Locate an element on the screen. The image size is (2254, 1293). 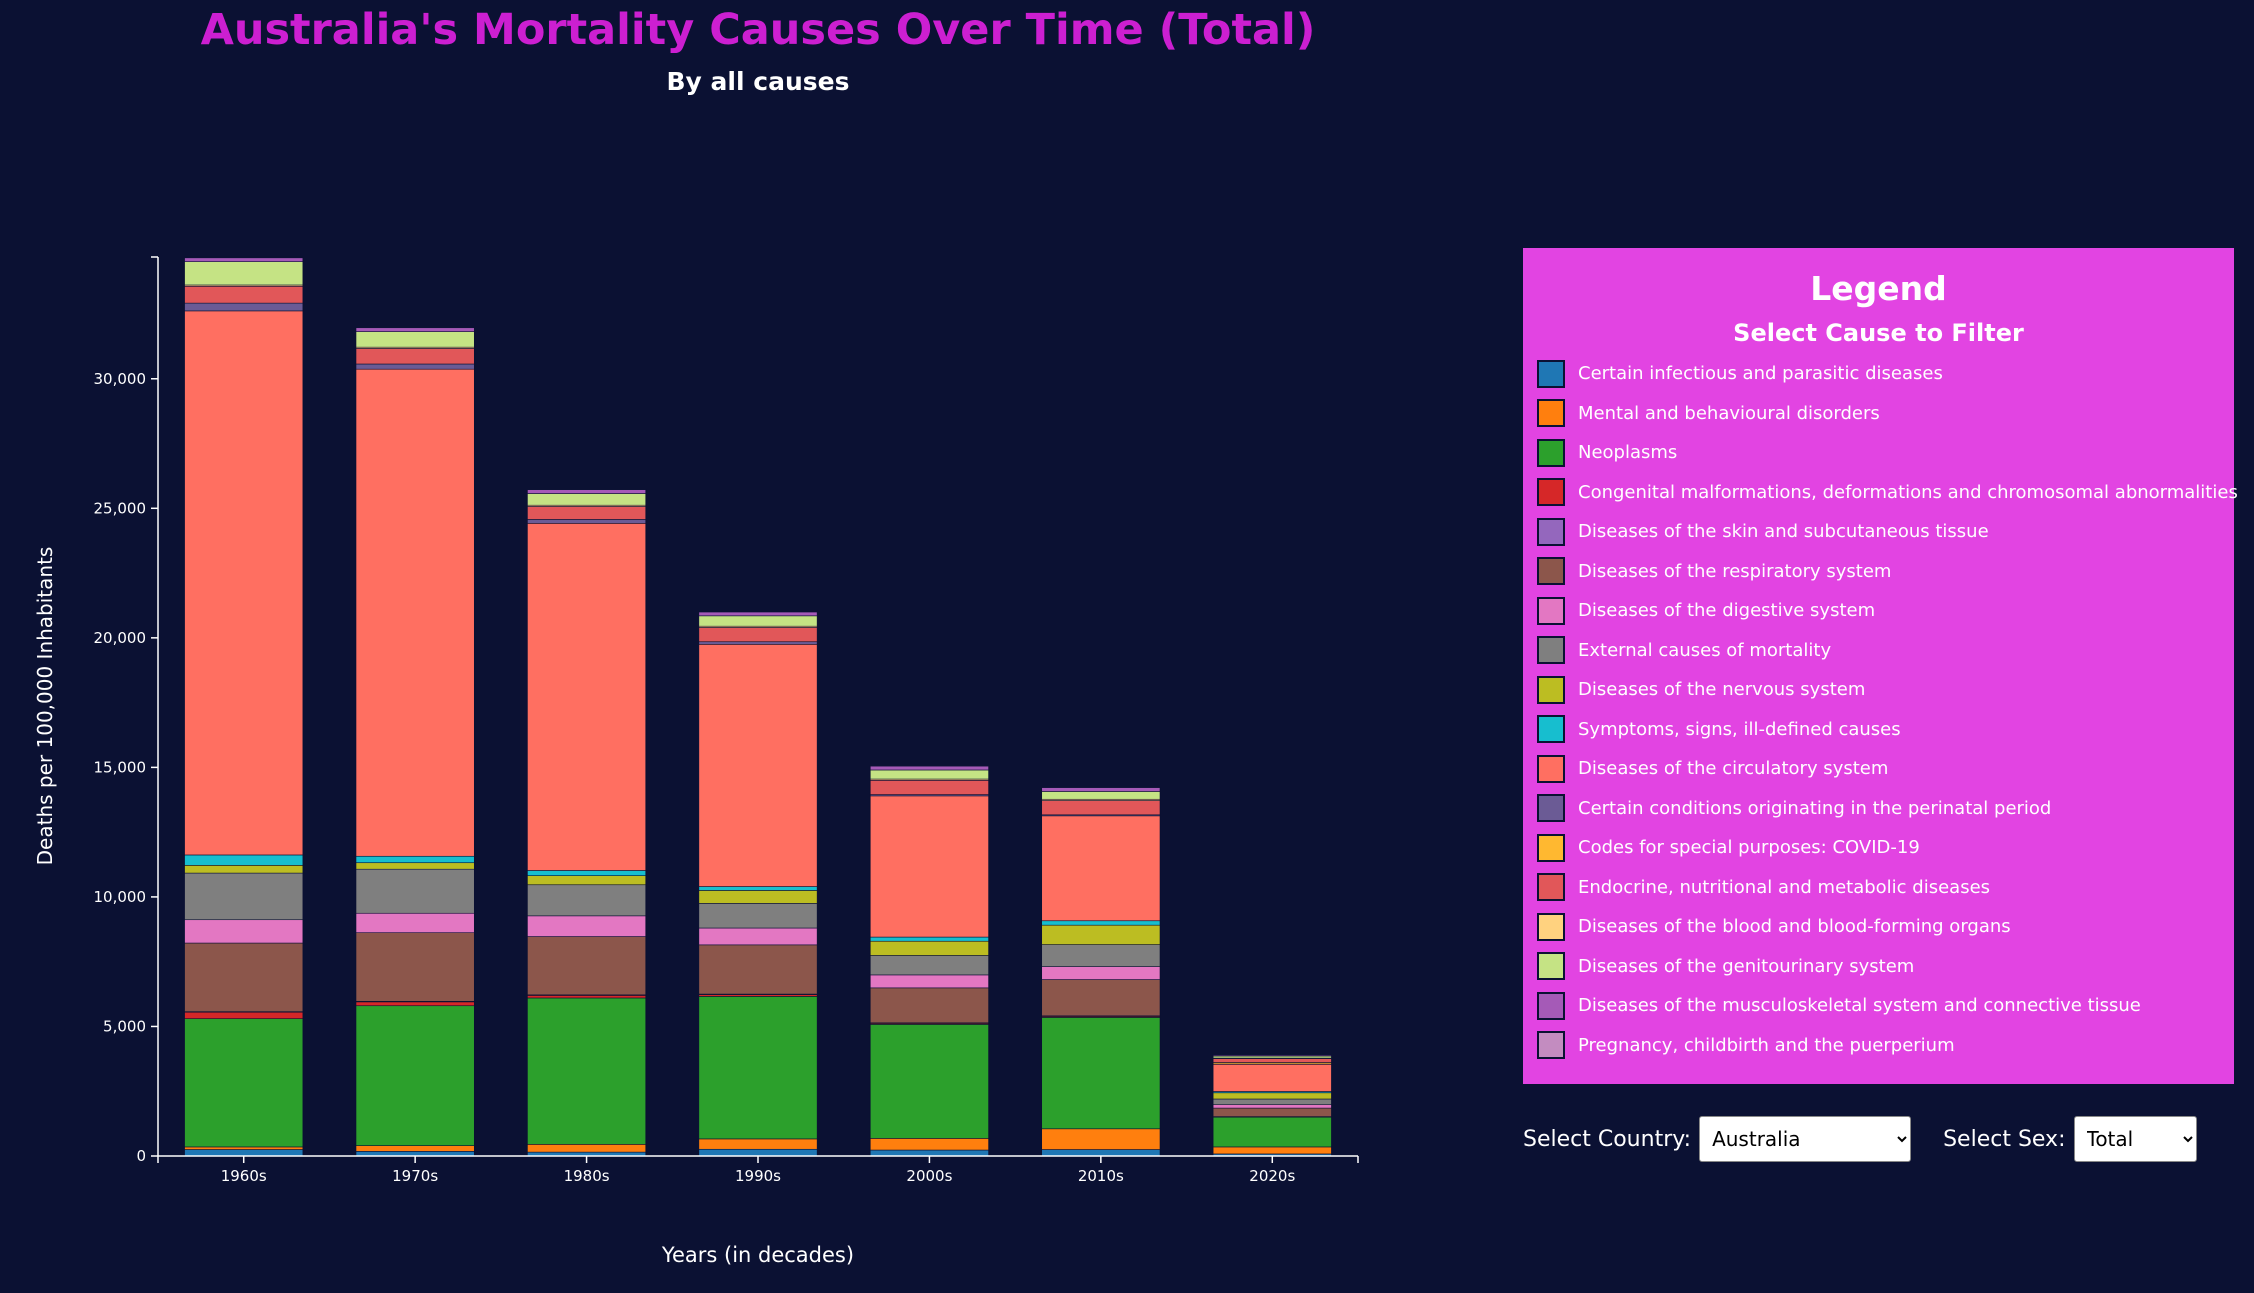
legend-item: Pregnancy, childbirth and the puerperium is located at coordinates (1878, 1046).